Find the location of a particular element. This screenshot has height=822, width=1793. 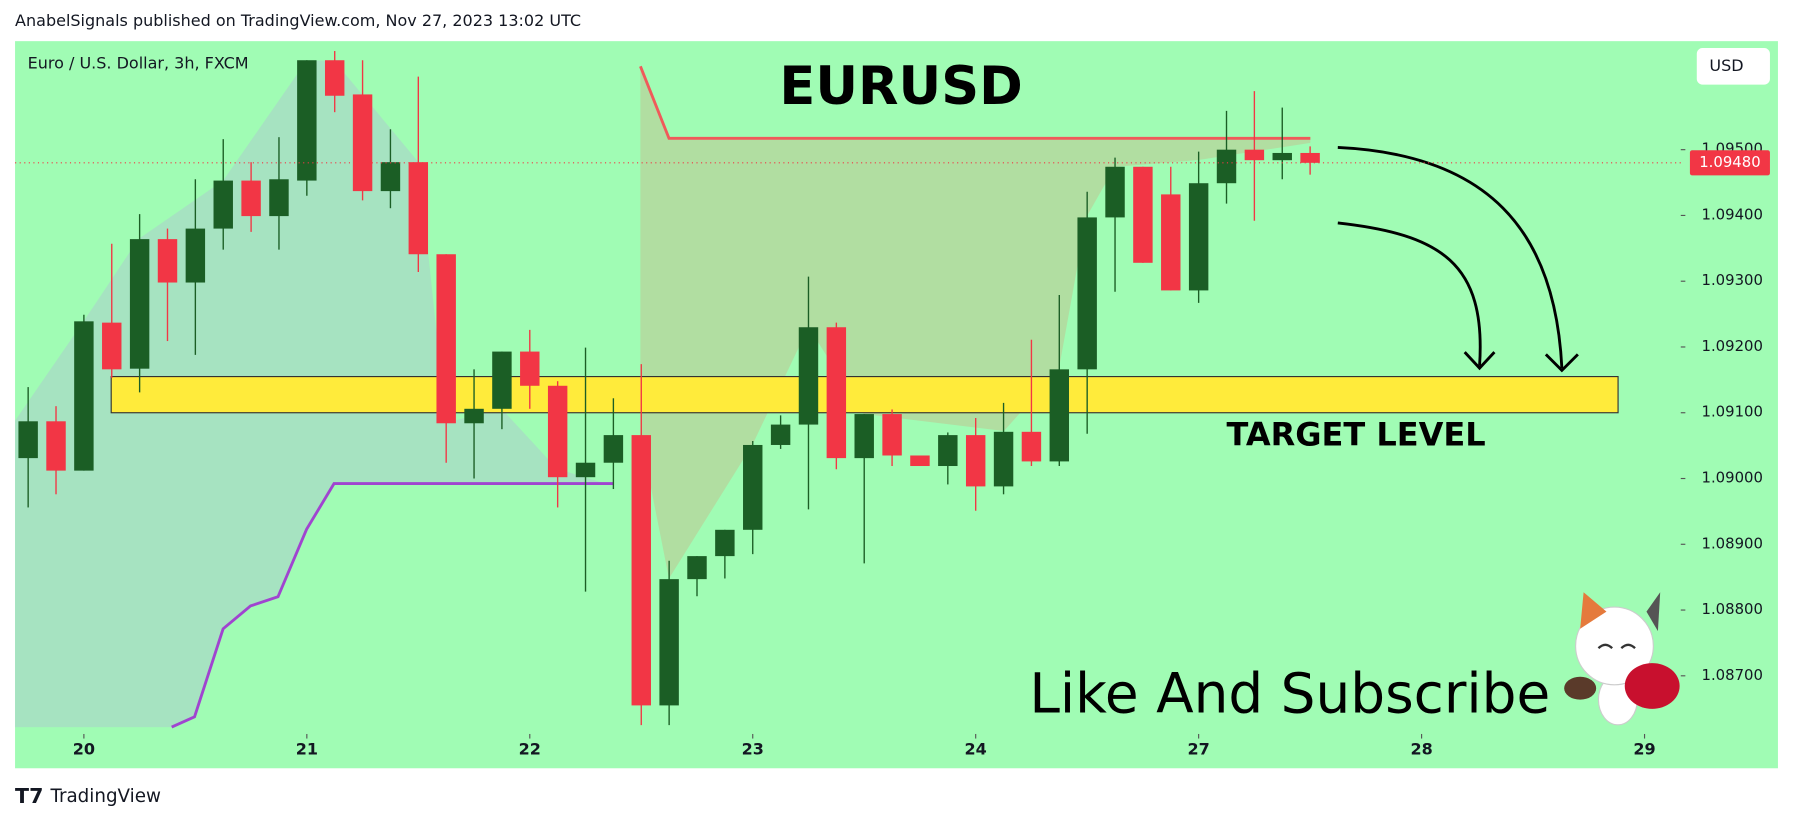

annotation: Like And Subscribe is located at coordinates (1289, 694).